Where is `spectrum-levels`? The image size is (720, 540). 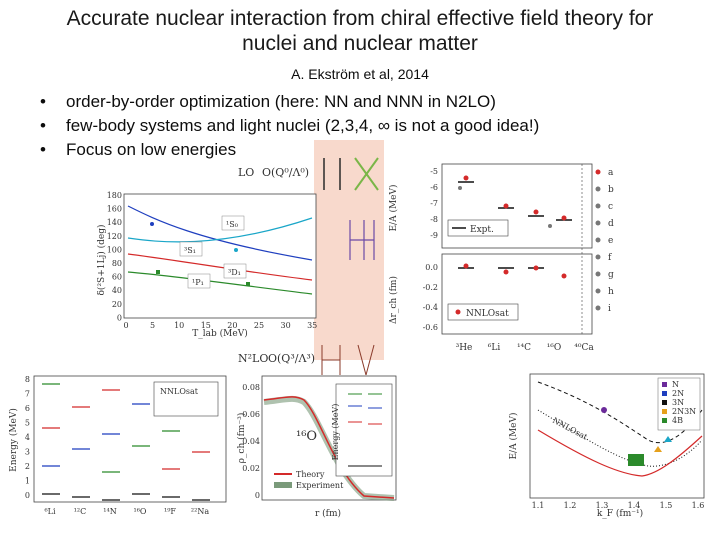 spectrum-levels is located at coordinates (126, 442).